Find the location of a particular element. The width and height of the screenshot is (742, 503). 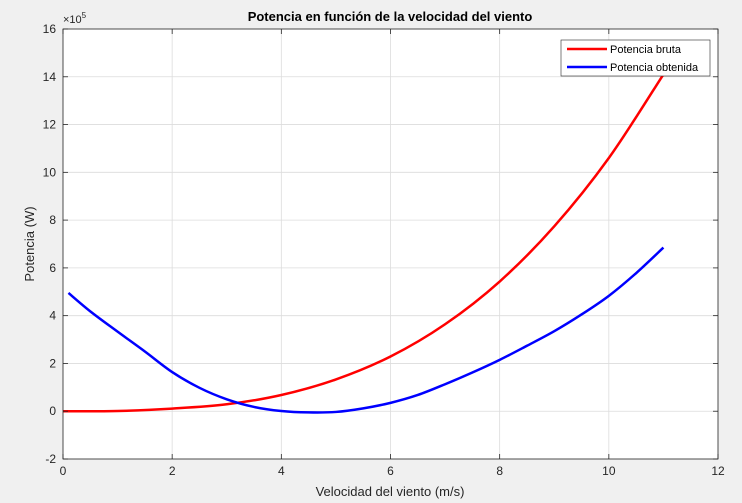

y-tick-label: 16 is located at coordinates (50, 29).